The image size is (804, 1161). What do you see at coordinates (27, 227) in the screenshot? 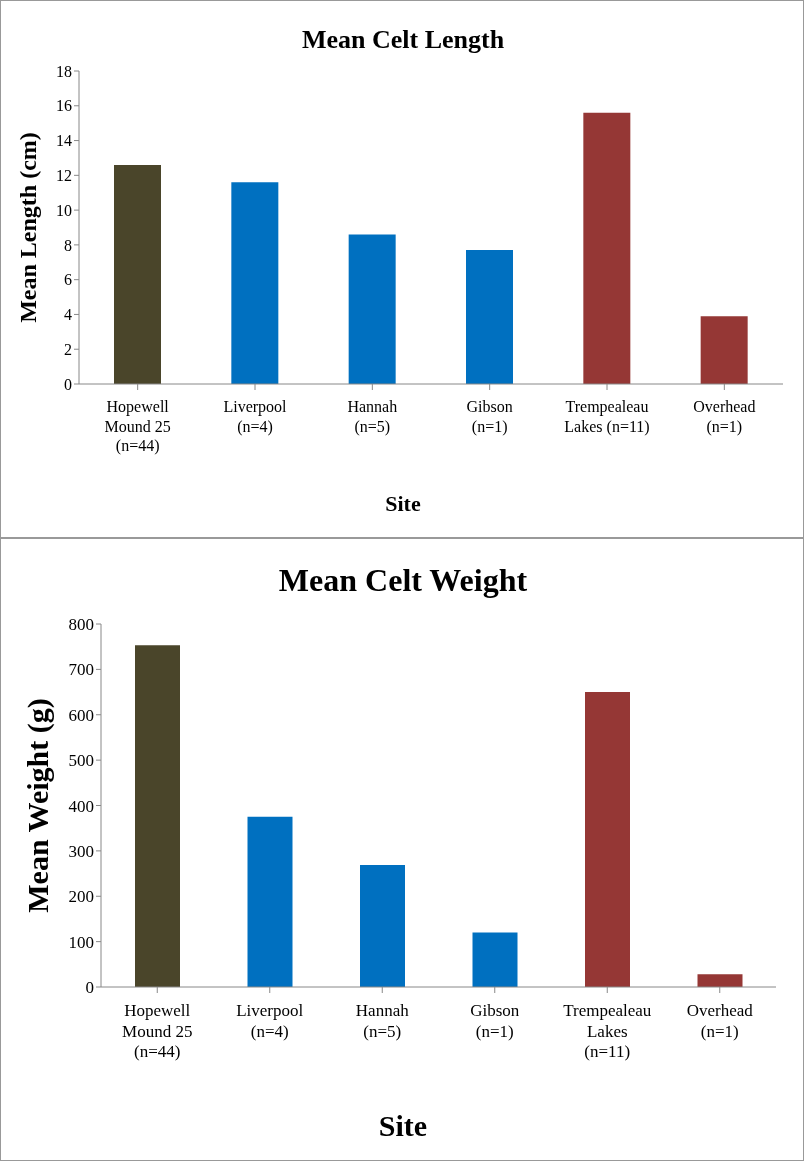
I see `y-axis-title: Mean Length (cm)` at bounding box center [27, 227].